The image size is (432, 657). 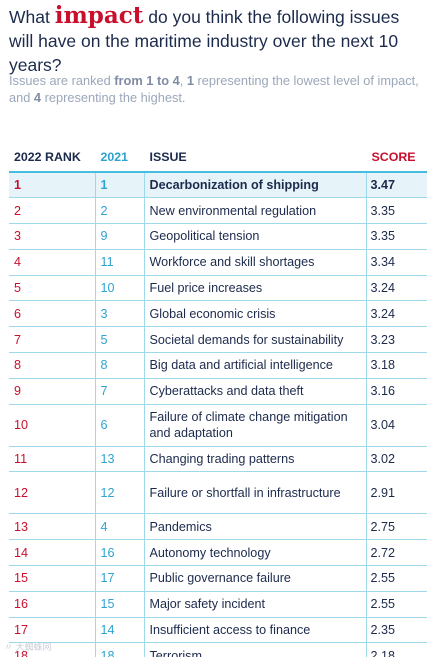 What do you see at coordinates (254, 459) in the screenshot?
I see `issue-cell: Changing trading patterns` at bounding box center [254, 459].